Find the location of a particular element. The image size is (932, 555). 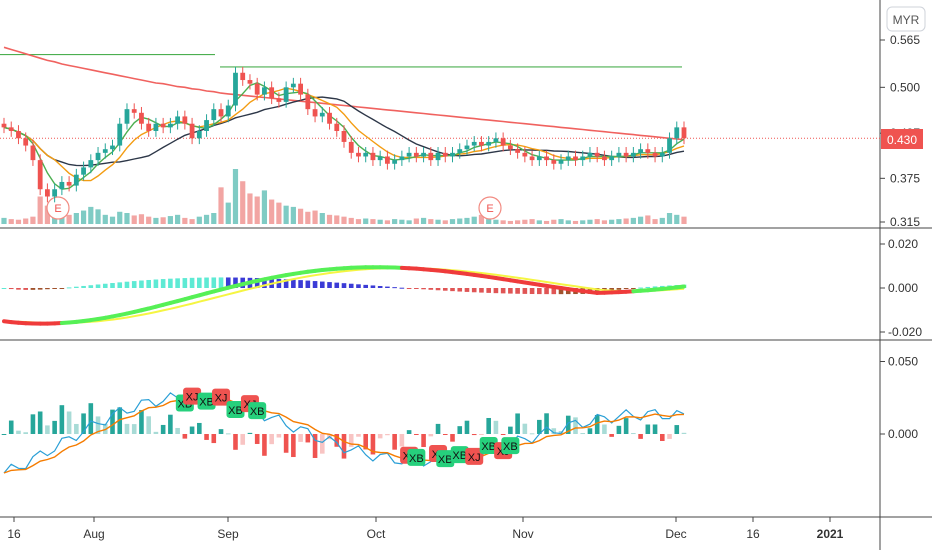

time-axis-label: Dec is located at coordinates (675, 534).